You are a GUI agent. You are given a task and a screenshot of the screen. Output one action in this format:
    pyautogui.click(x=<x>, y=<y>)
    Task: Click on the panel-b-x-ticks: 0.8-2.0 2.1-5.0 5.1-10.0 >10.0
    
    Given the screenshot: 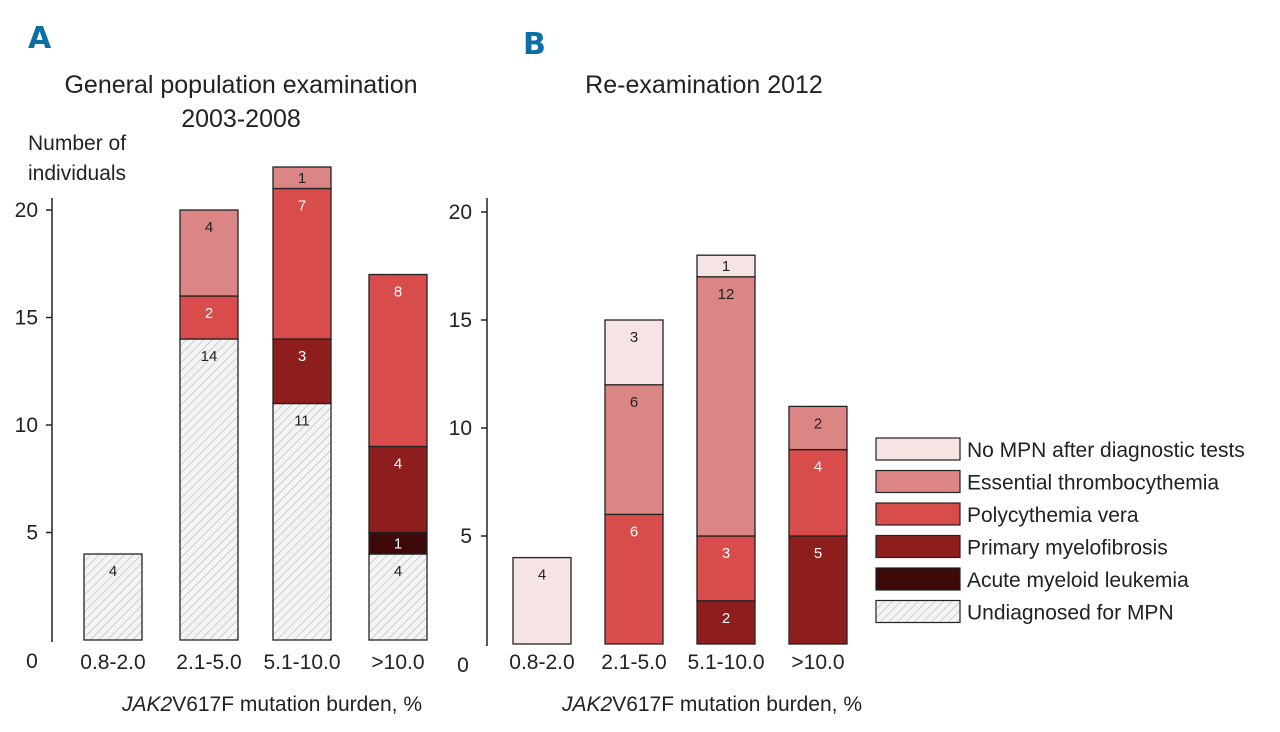 What is the action you would take?
    pyautogui.click(x=676, y=662)
    